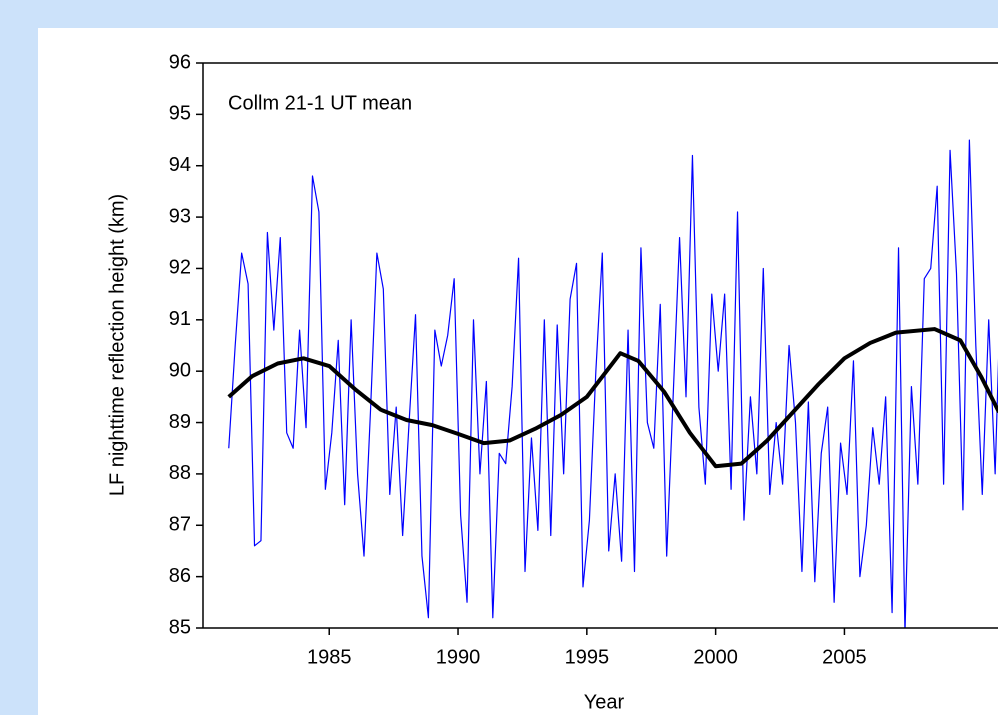 Image resolution: width=998 pixels, height=715 pixels. I want to click on y-tick-label: 94, so click(180, 165).